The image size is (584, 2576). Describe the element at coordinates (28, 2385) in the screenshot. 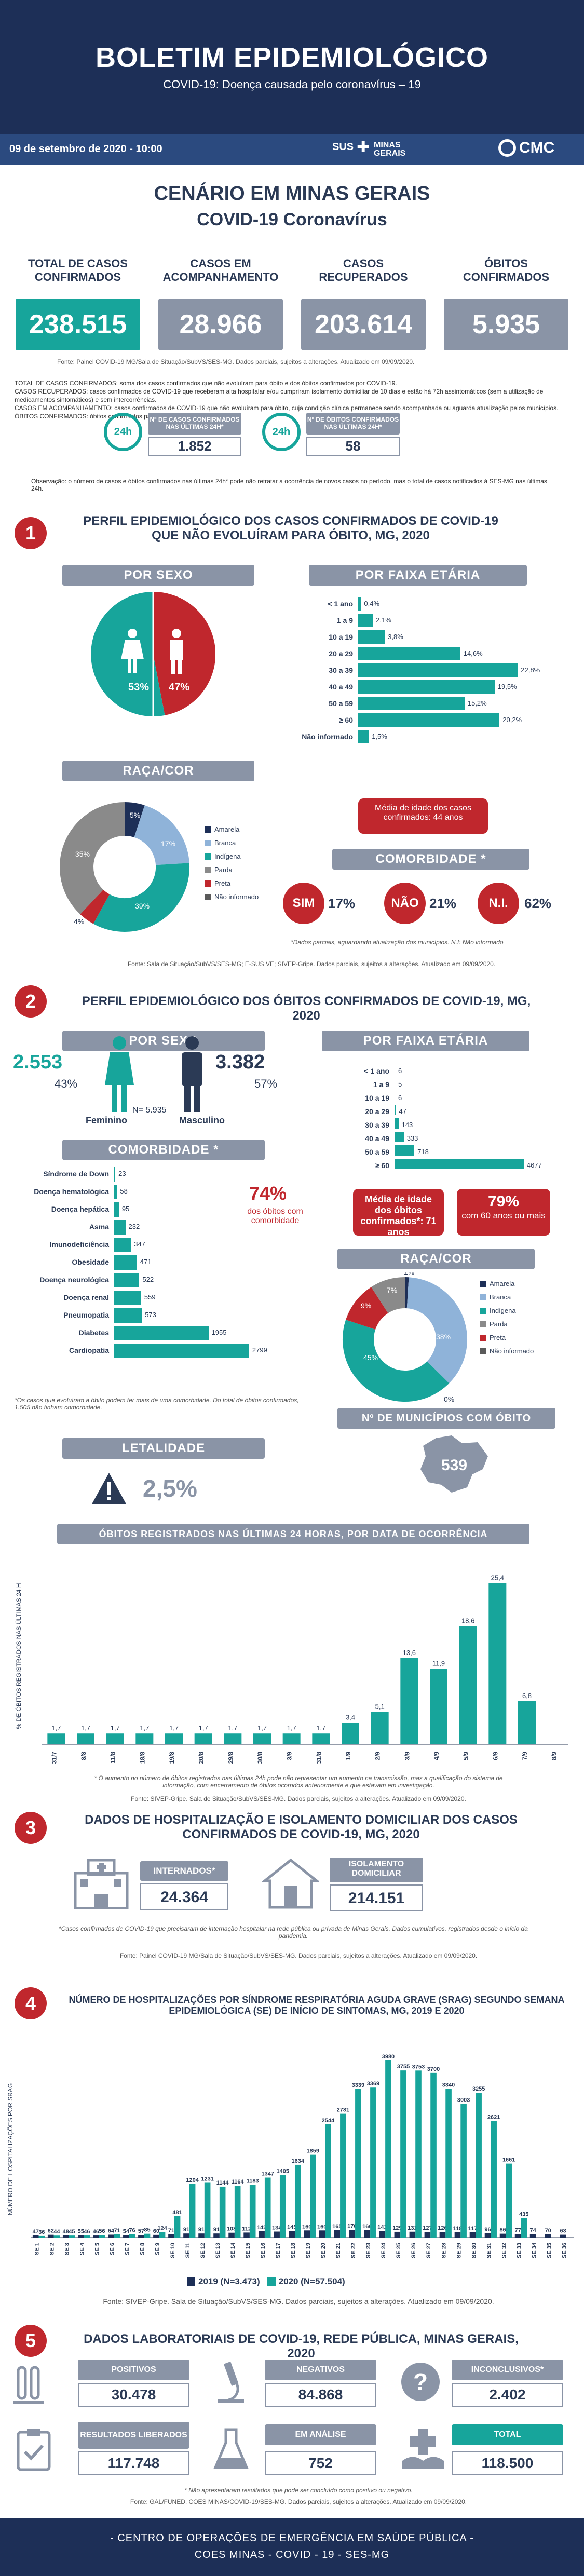

I see `test-tube-icon` at that location.